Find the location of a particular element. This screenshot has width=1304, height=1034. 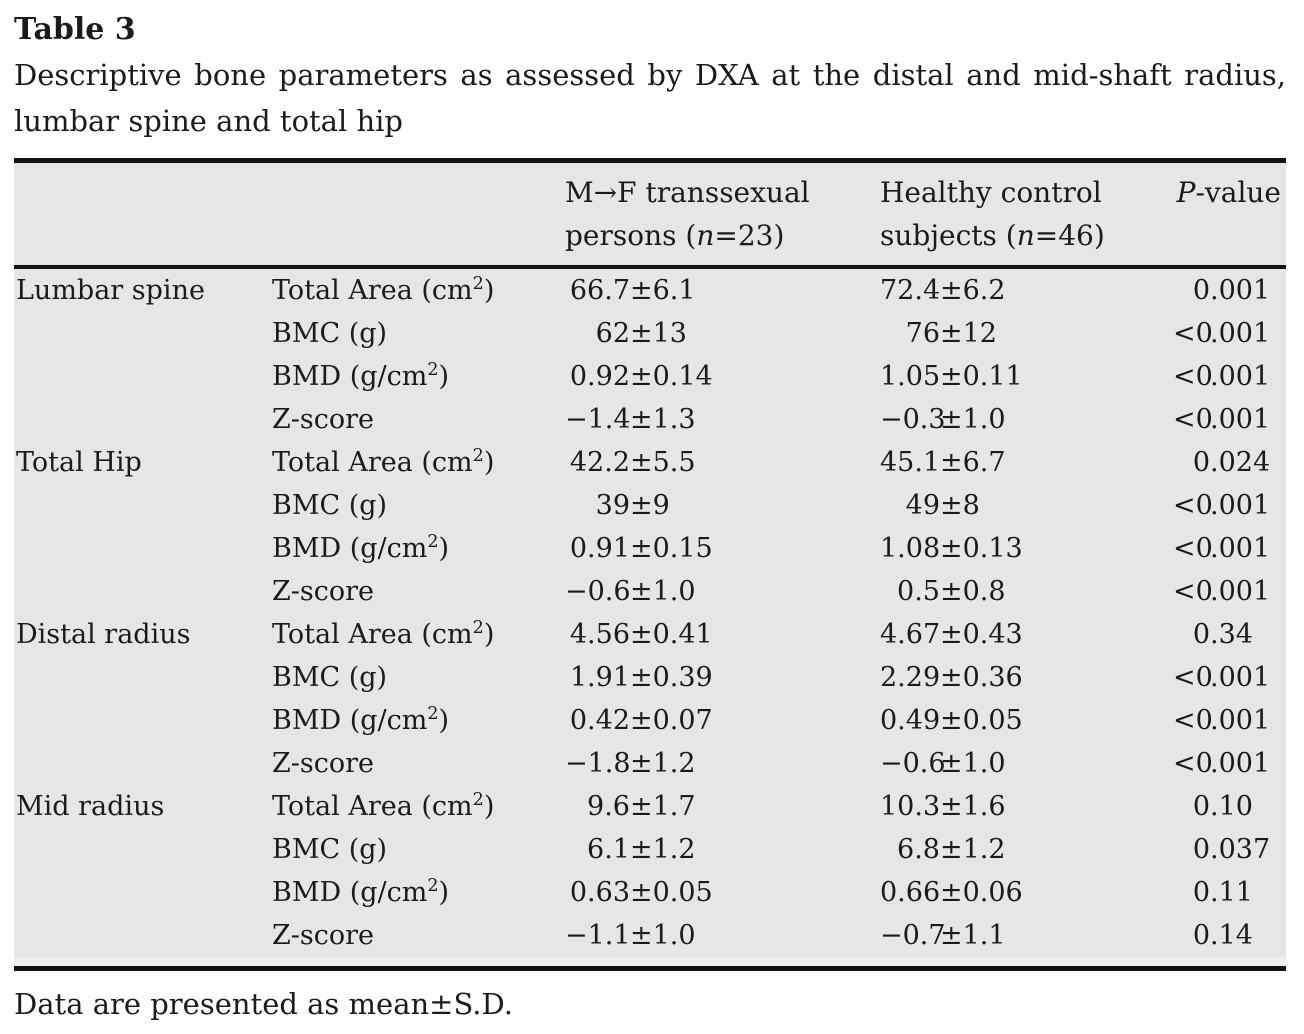

table-row: Z-score −1.1±1.0 −0.7±1.1 0.14 is located at coordinates (650, 935).